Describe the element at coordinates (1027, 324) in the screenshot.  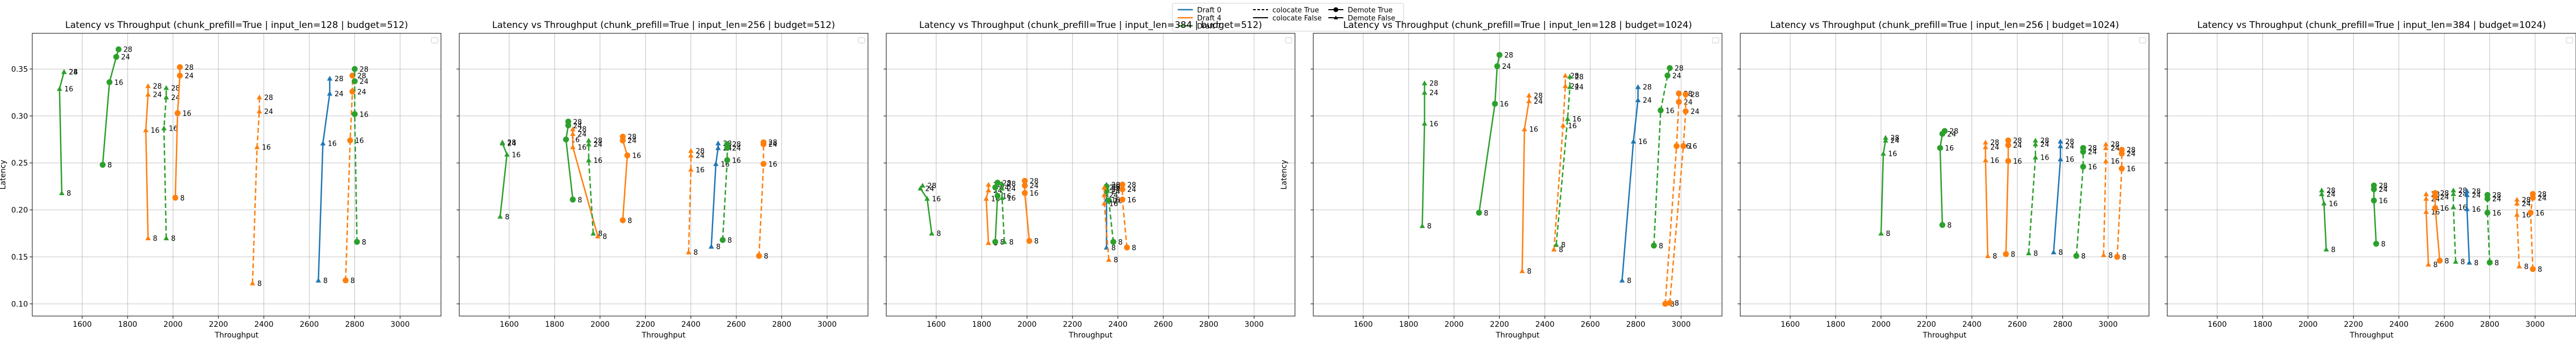
I see `x-tick-label: 2000` at that location.